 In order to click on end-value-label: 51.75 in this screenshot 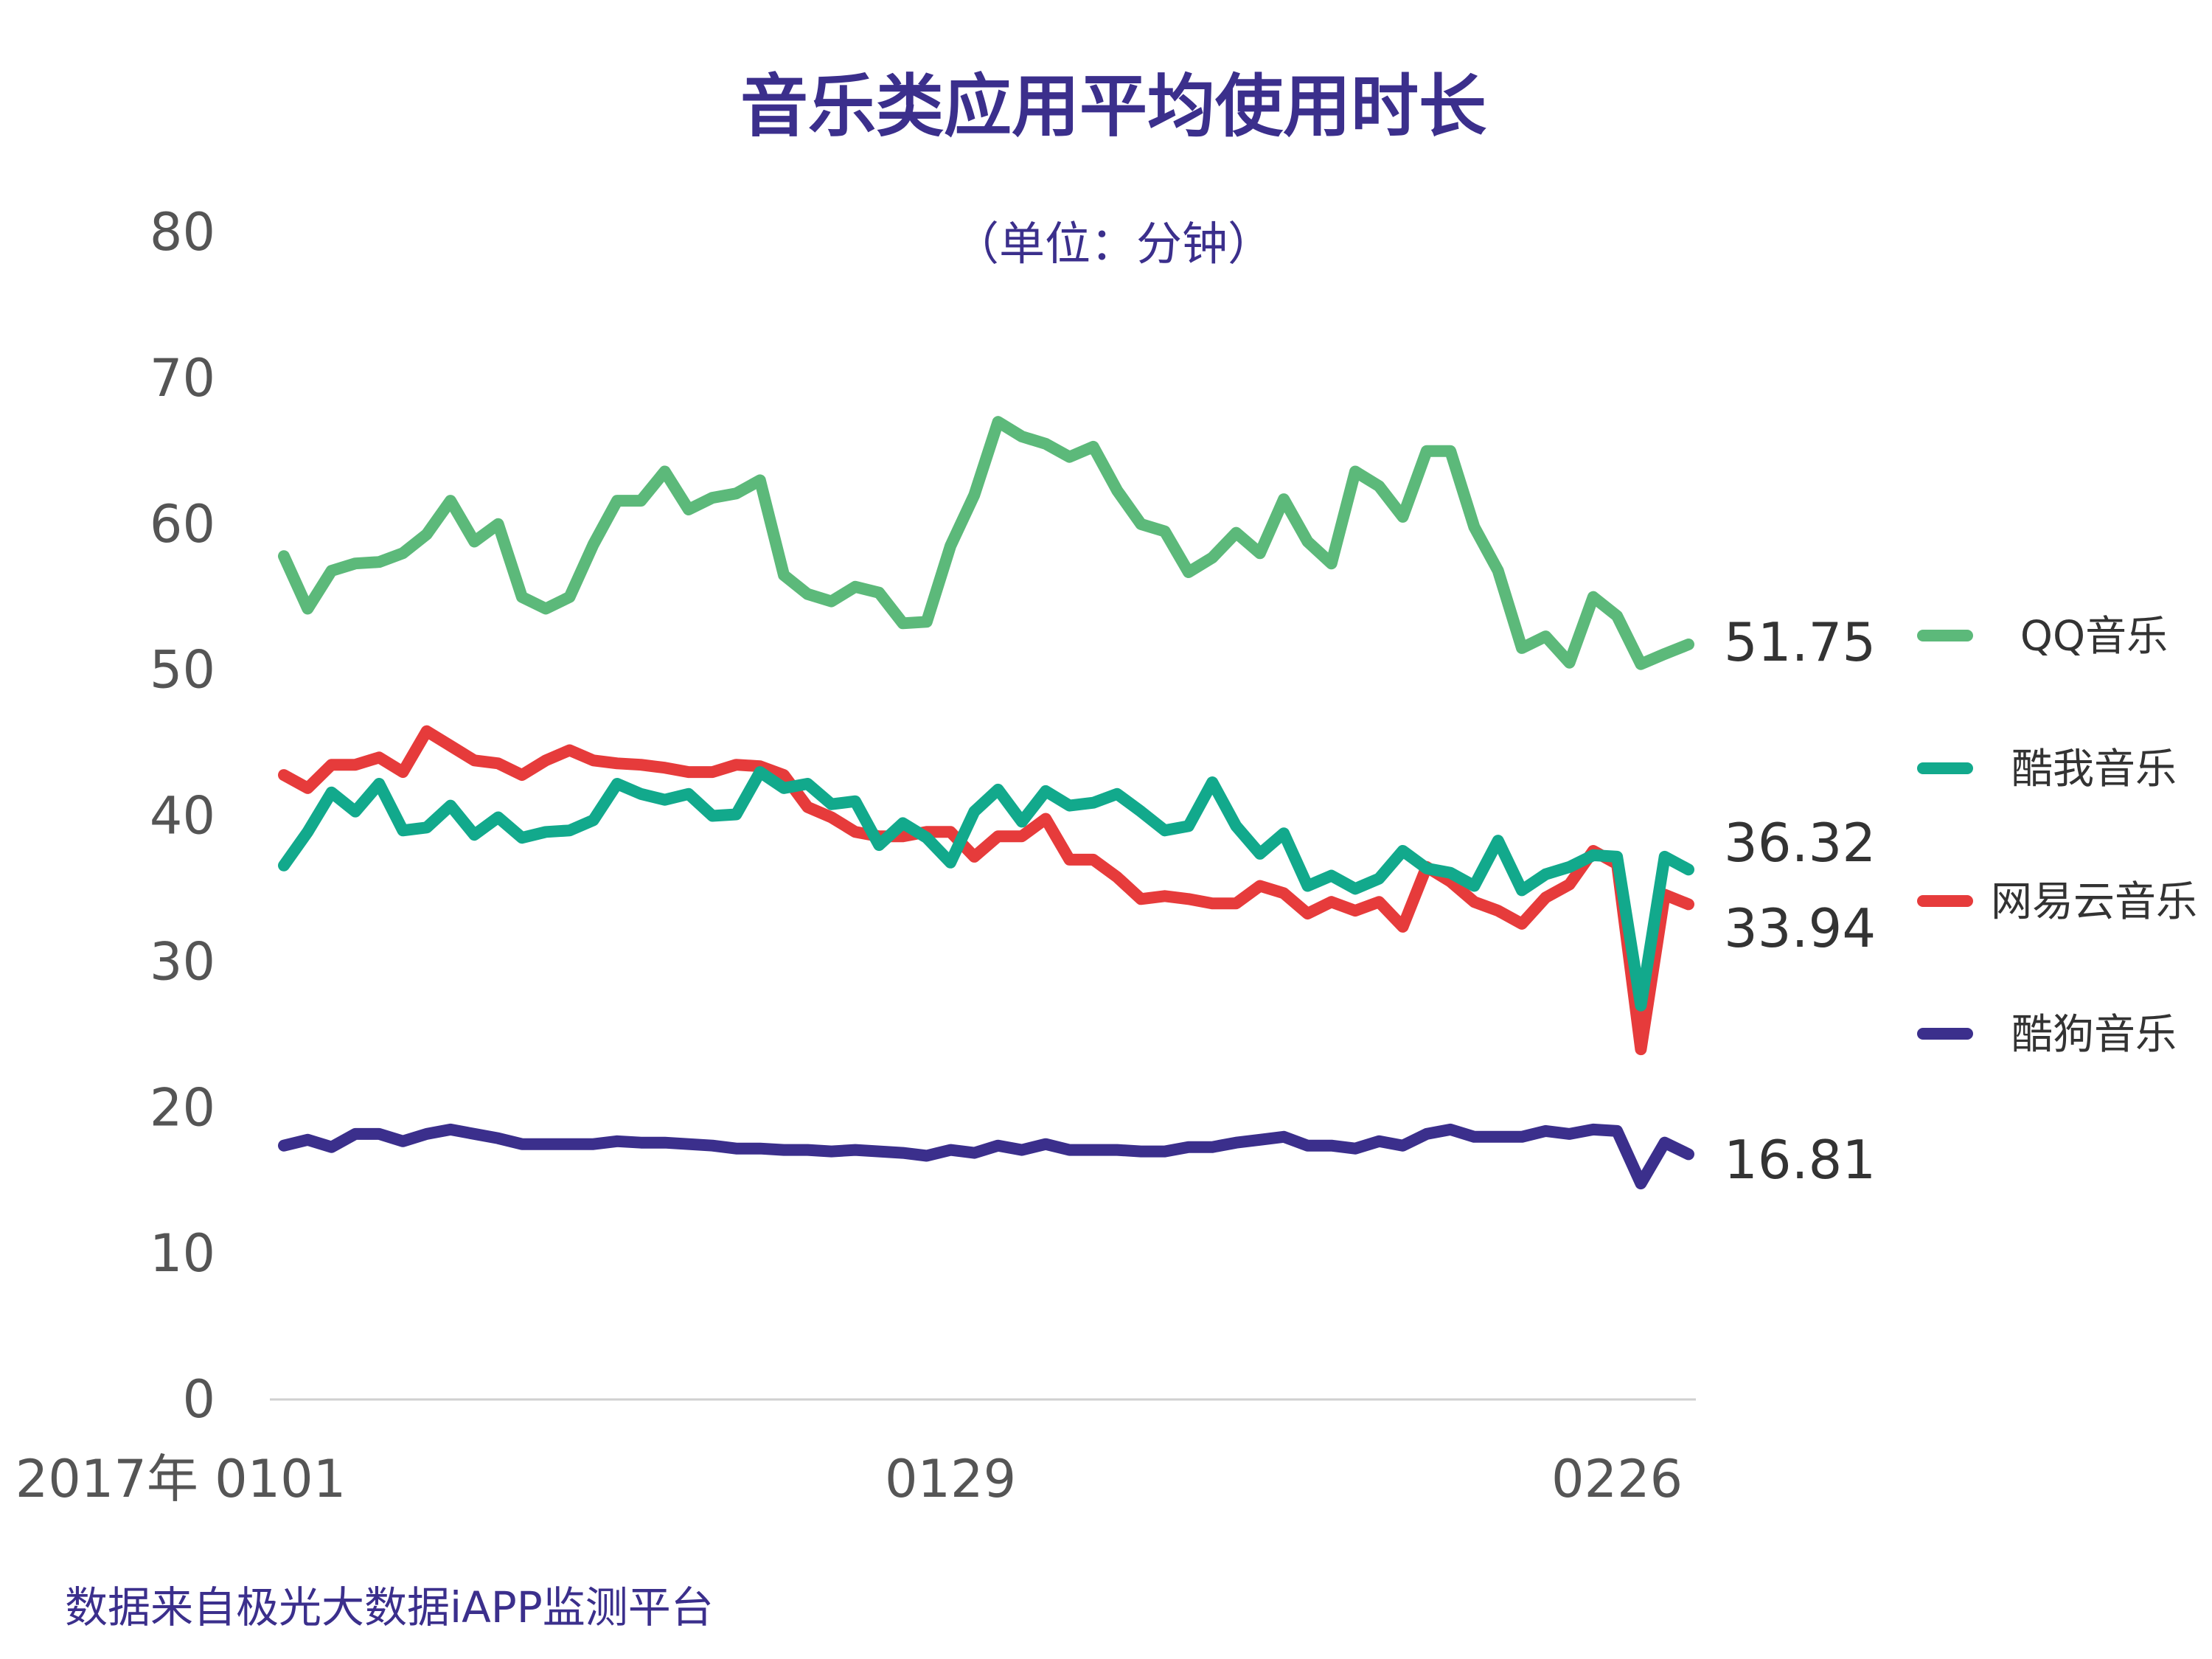, I will do `click(1800, 642)`.